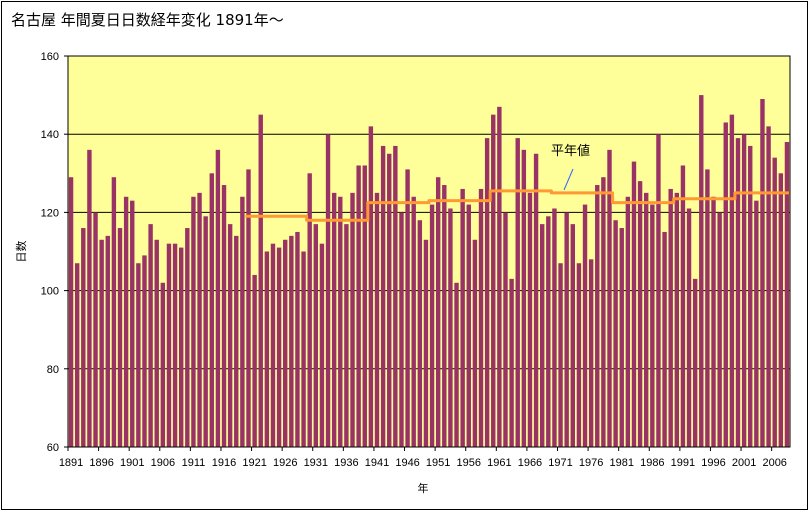 The width and height of the screenshot is (809, 512). I want to click on x-tick-label: 1921, so click(254, 463).